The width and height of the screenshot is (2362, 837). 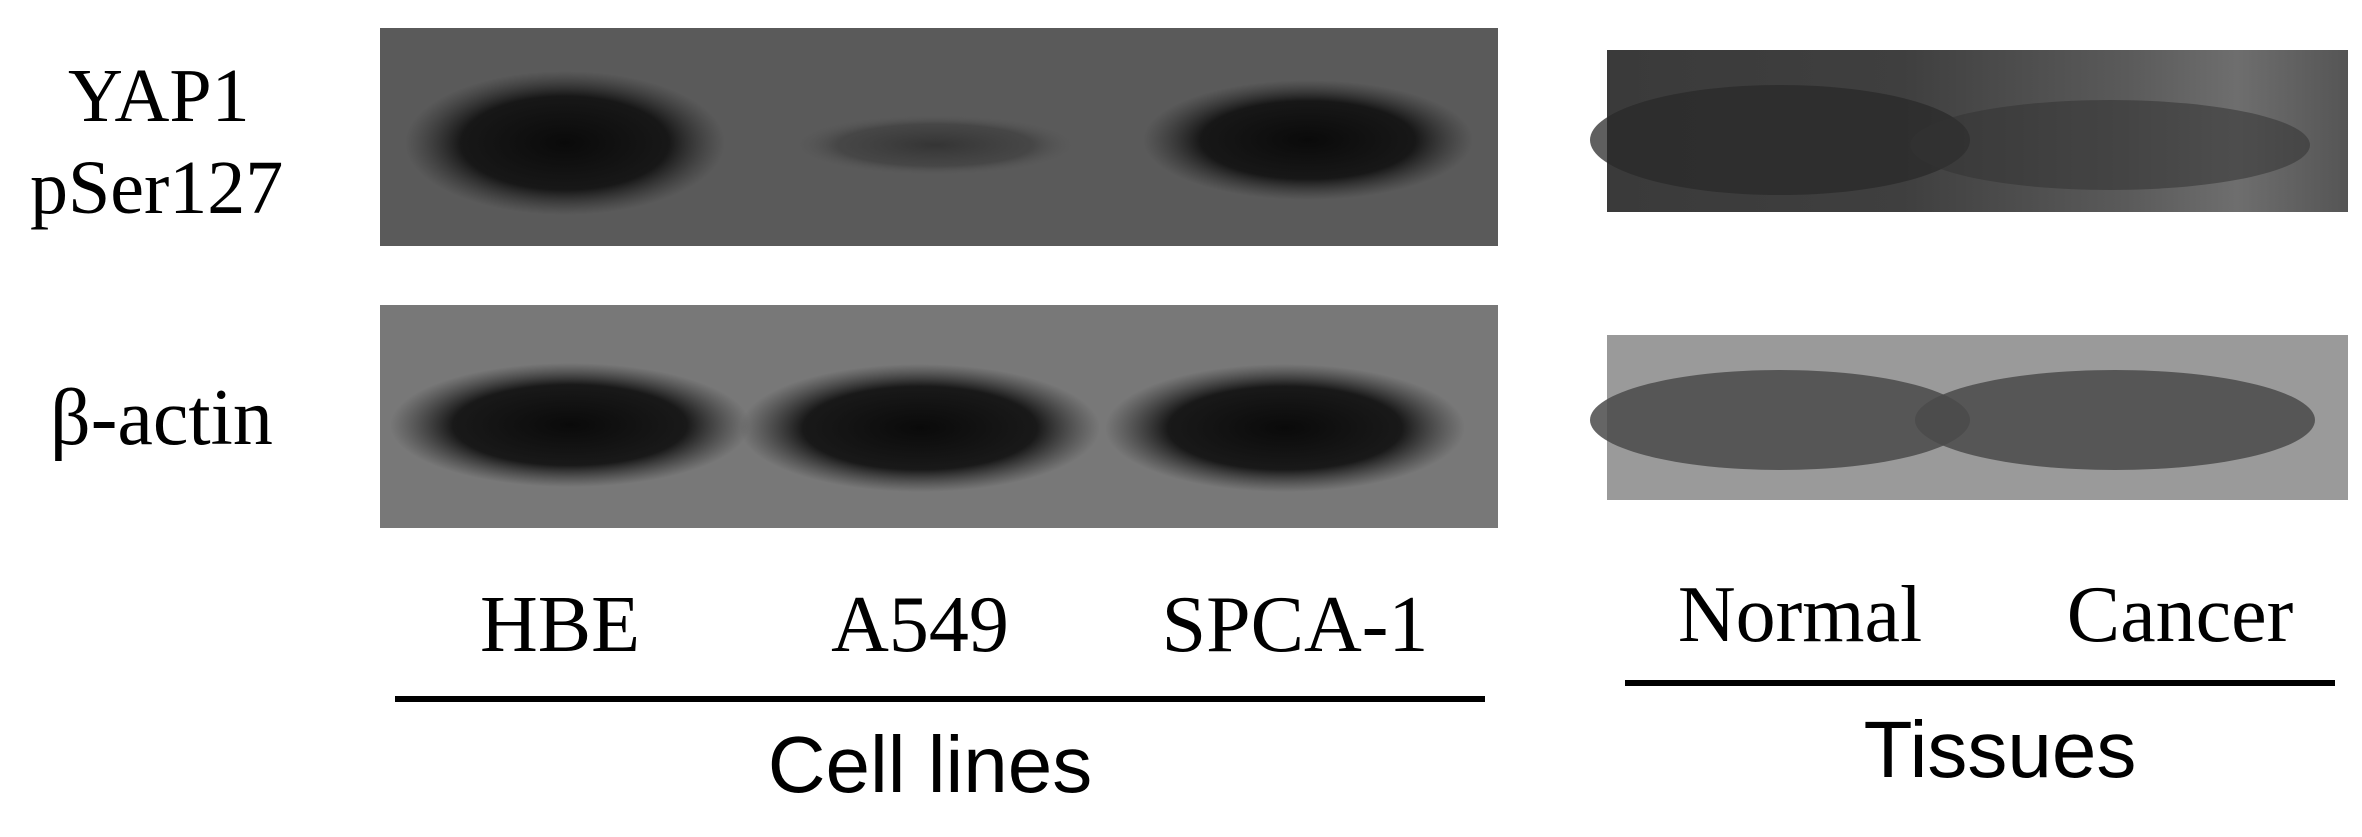 I want to click on group-label-tissues: Tissues, so click(x=2000, y=749).